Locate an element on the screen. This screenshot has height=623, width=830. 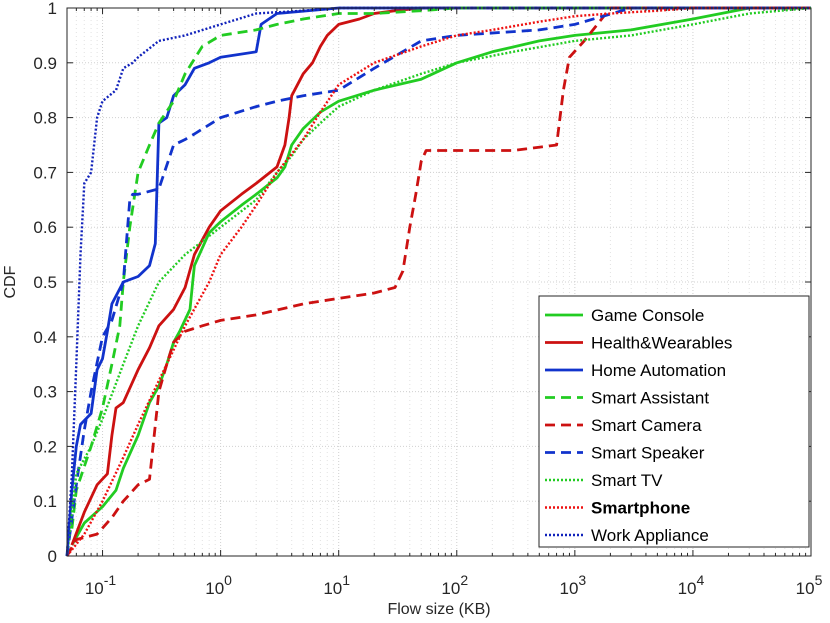
legend-label: Game Console is located at coordinates (647, 315).